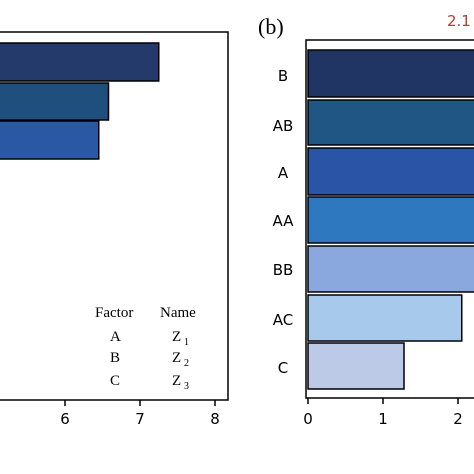 Image resolution: width=474 pixels, height=474 pixels. Describe the element at coordinates (115, 337) in the screenshot. I see `legend-factor-a: A` at that location.